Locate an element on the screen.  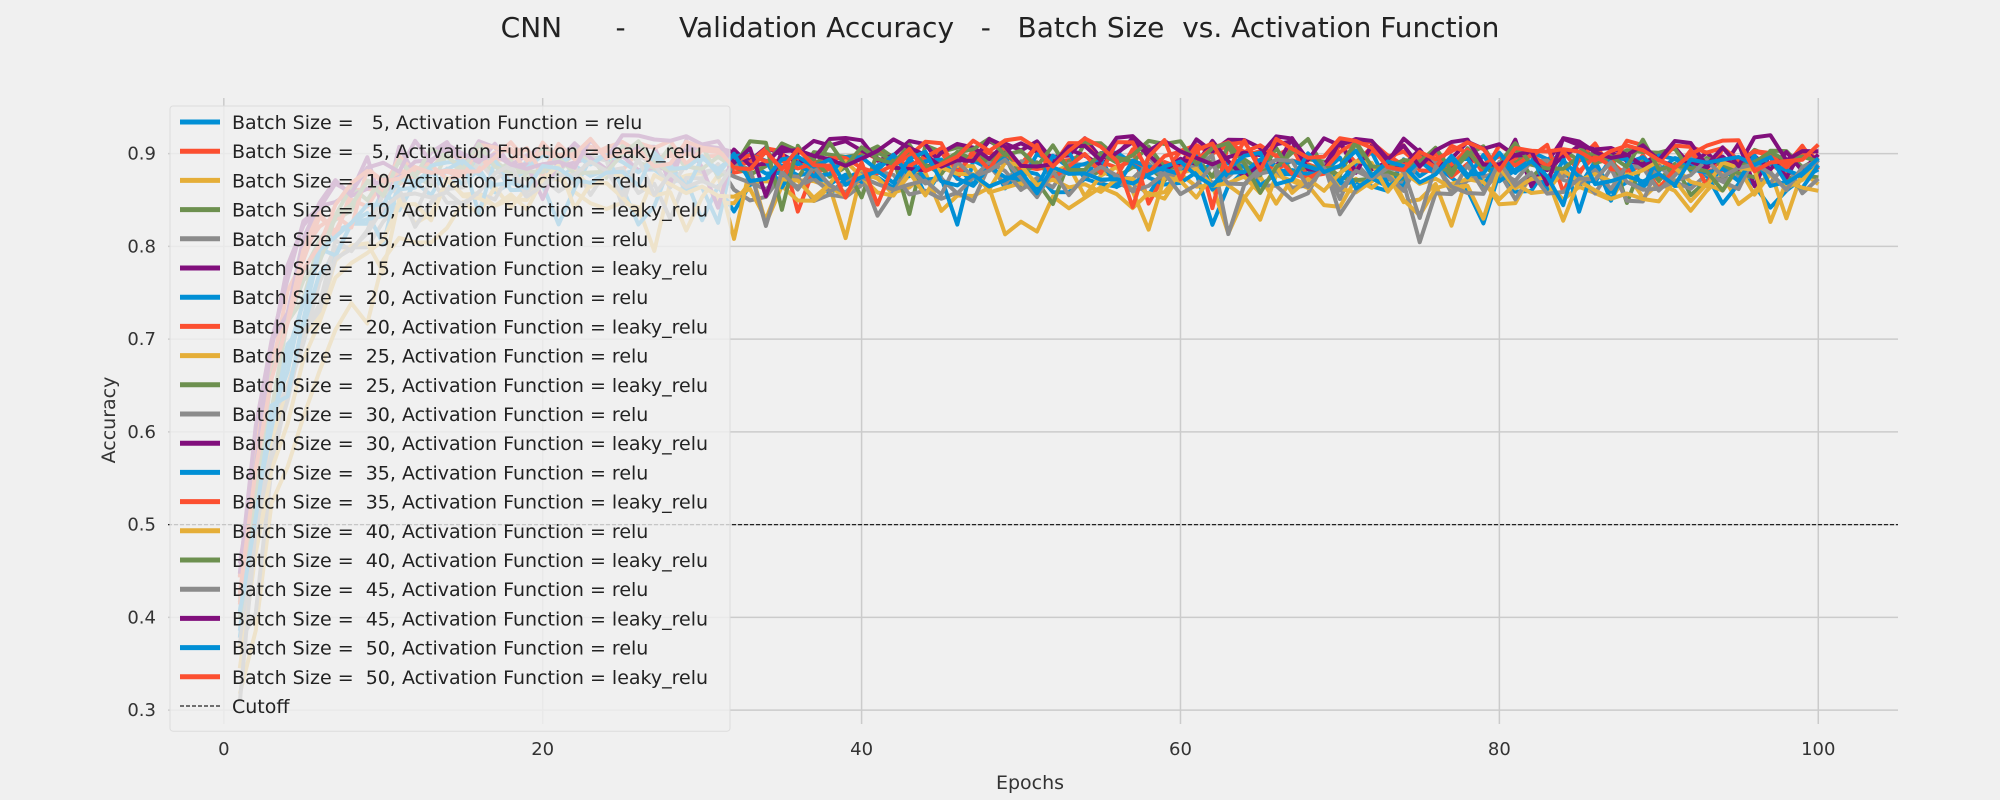
y-tick-label: 0.8 is located at coordinates (141, 246).